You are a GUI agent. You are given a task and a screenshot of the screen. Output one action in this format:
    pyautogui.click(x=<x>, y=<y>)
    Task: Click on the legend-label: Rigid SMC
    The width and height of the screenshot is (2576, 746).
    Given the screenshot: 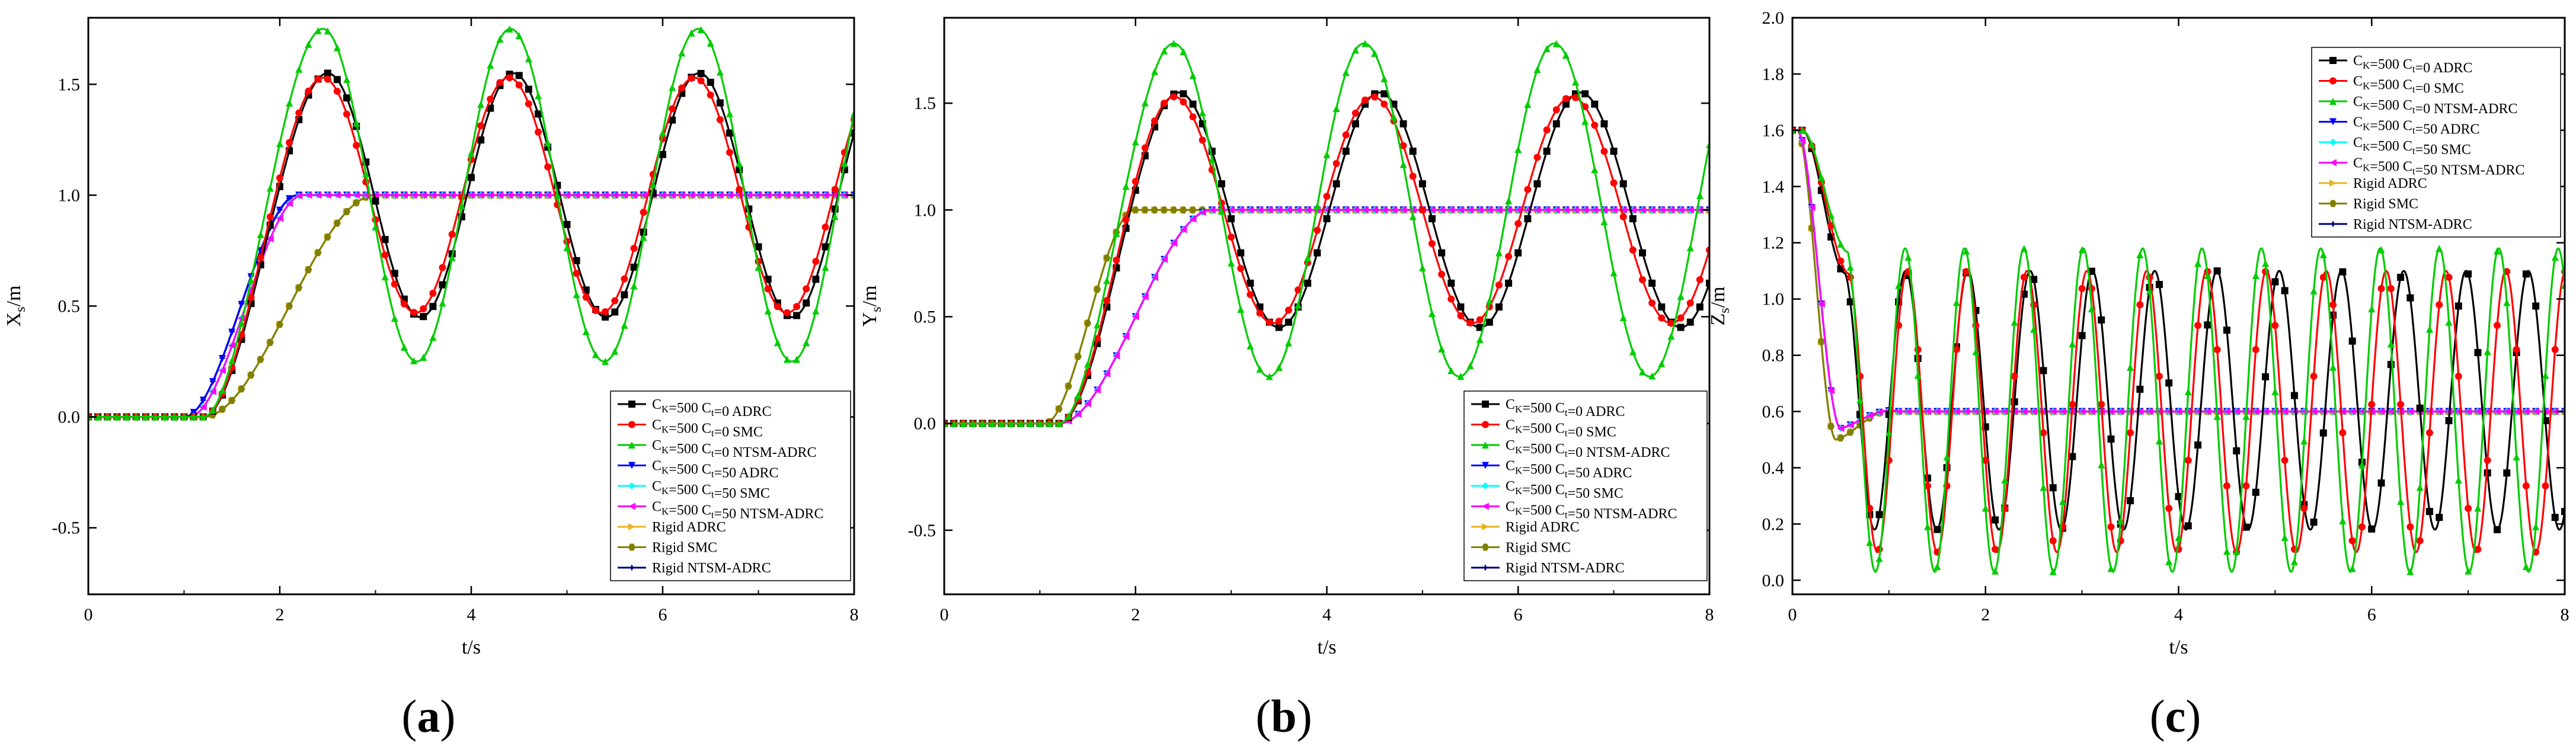 What is the action you would take?
    pyautogui.click(x=2385, y=204)
    